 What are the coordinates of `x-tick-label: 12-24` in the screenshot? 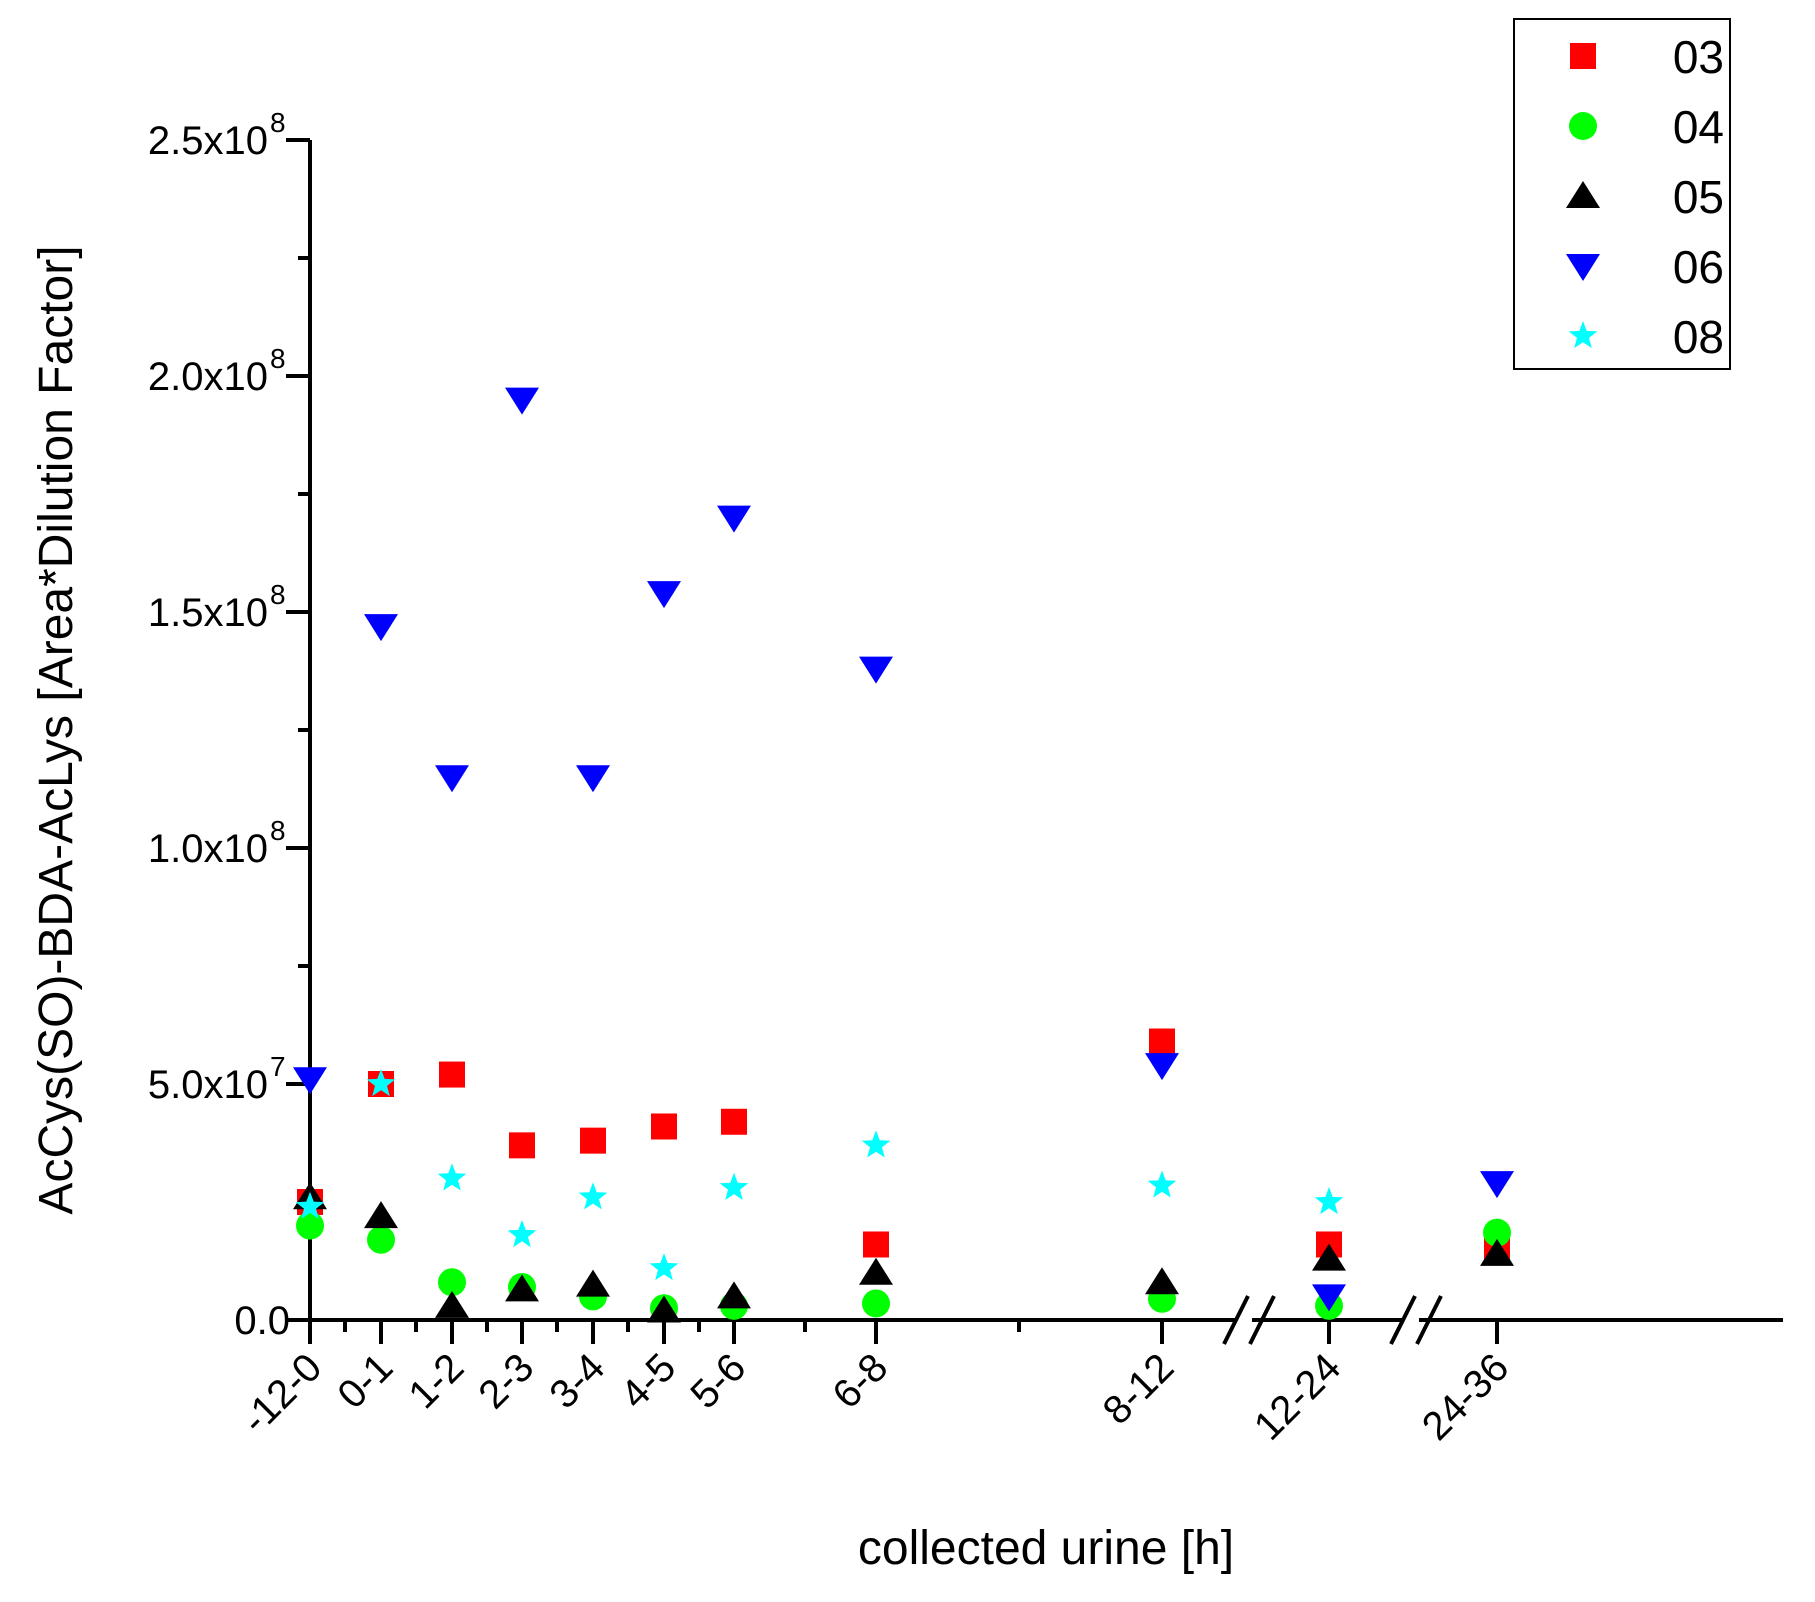 It's located at (1297, 1396).